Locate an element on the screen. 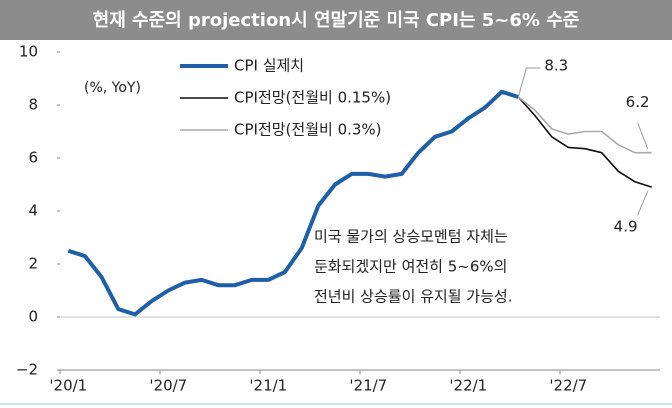 Image resolution: width=672 pixels, height=408 pixels. y-tick-label: 2 is located at coordinates (33, 264).